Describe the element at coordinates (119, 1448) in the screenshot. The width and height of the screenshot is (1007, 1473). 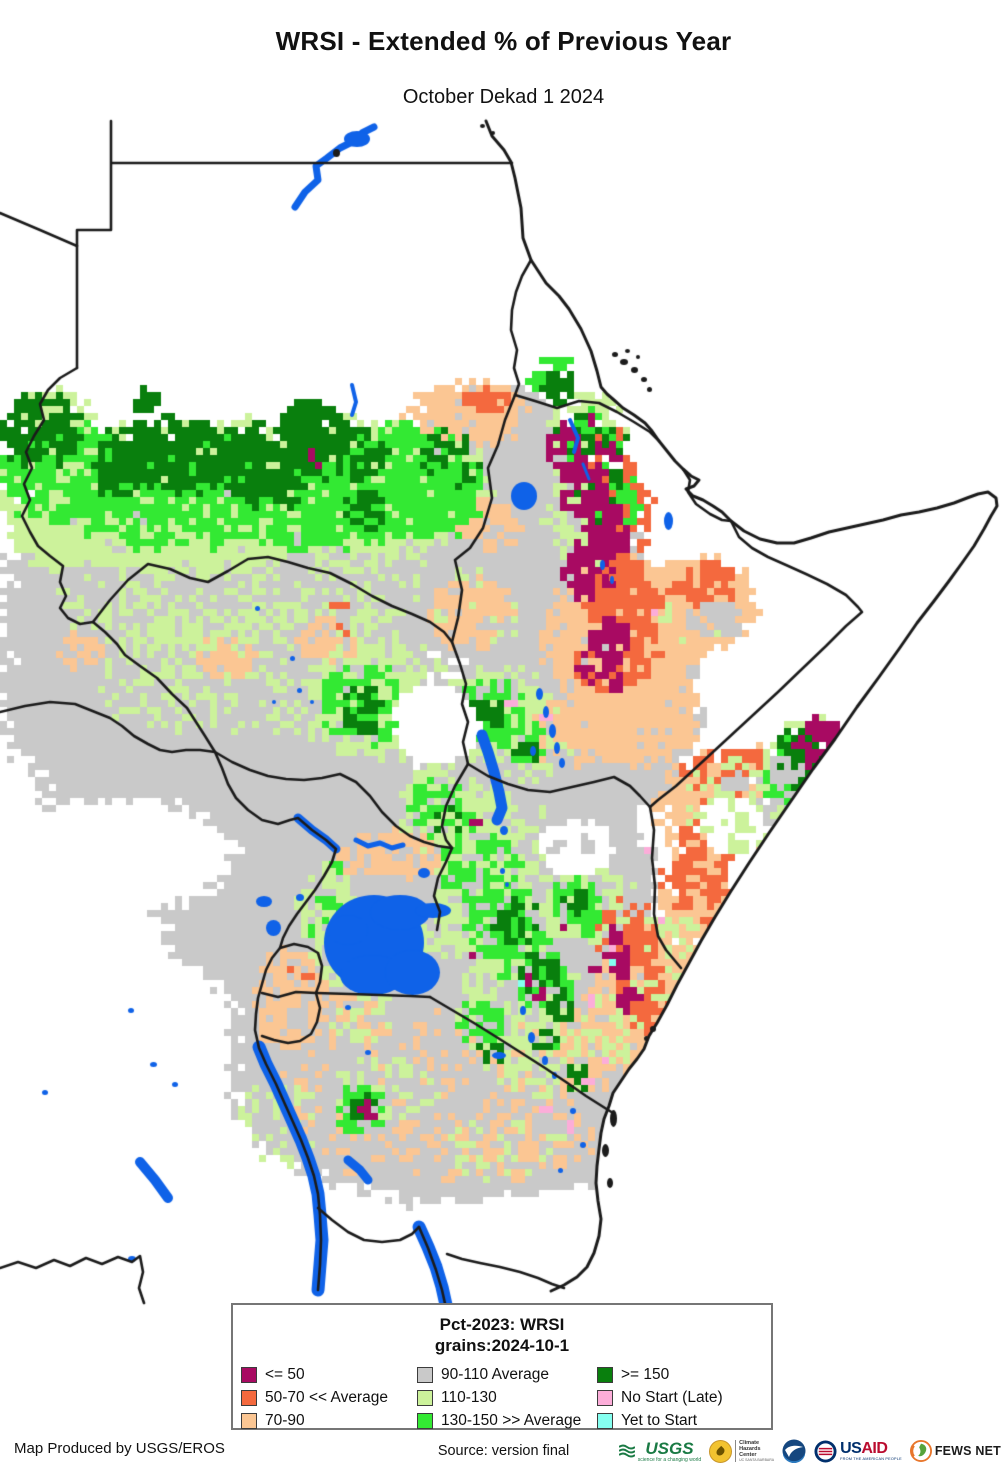
I see `produced-by-text: Map Produced by USGS/EROS` at that location.